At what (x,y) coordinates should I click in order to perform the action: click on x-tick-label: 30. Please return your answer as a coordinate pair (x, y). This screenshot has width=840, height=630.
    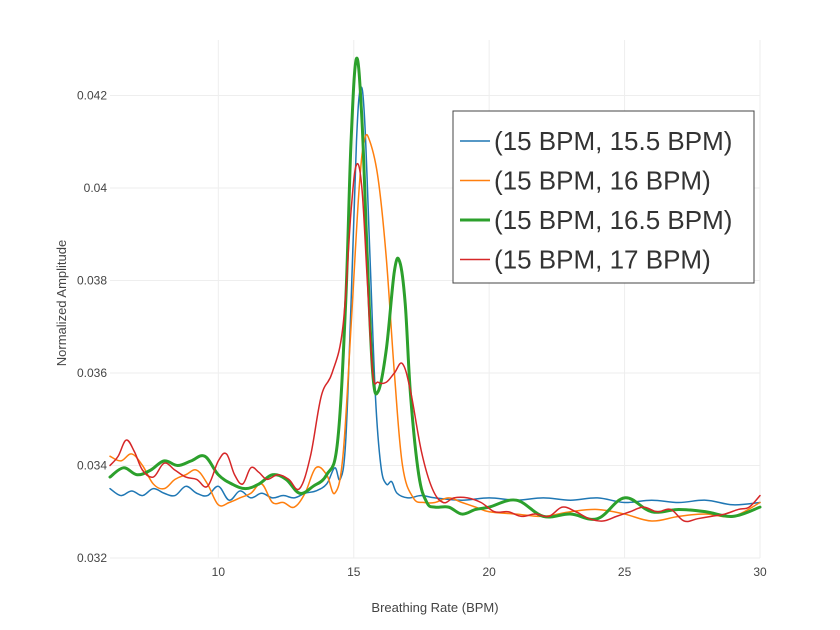
    Looking at the image, I should click on (760, 572).